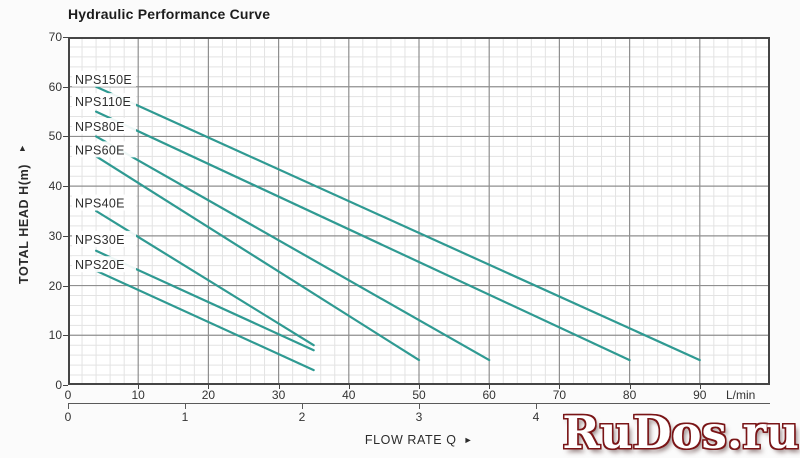  What do you see at coordinates (169, 14) in the screenshot?
I see `chart-title: Hydraulic Performance Curve` at bounding box center [169, 14].